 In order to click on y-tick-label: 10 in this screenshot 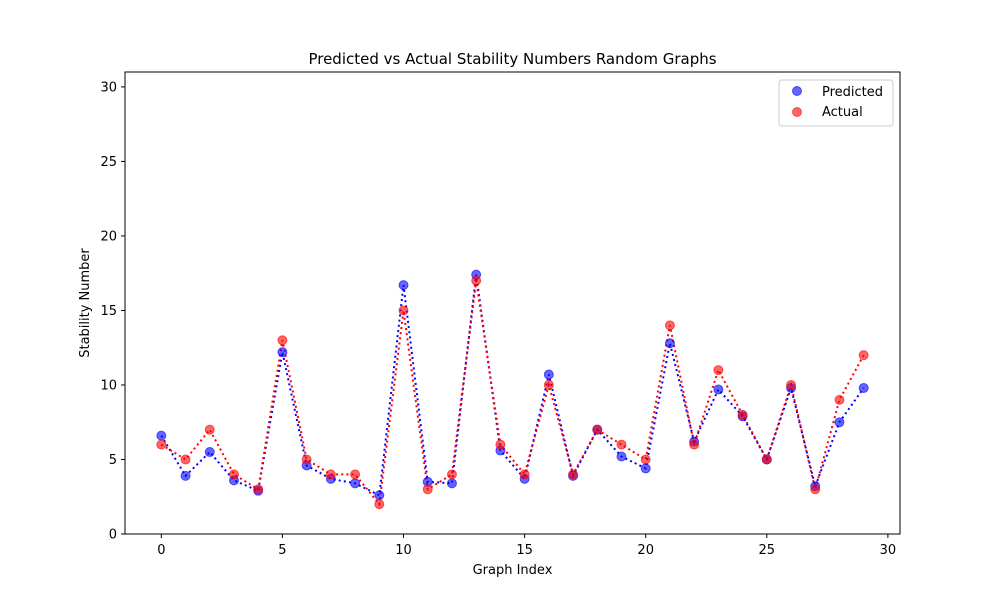, I will do `click(108, 385)`.